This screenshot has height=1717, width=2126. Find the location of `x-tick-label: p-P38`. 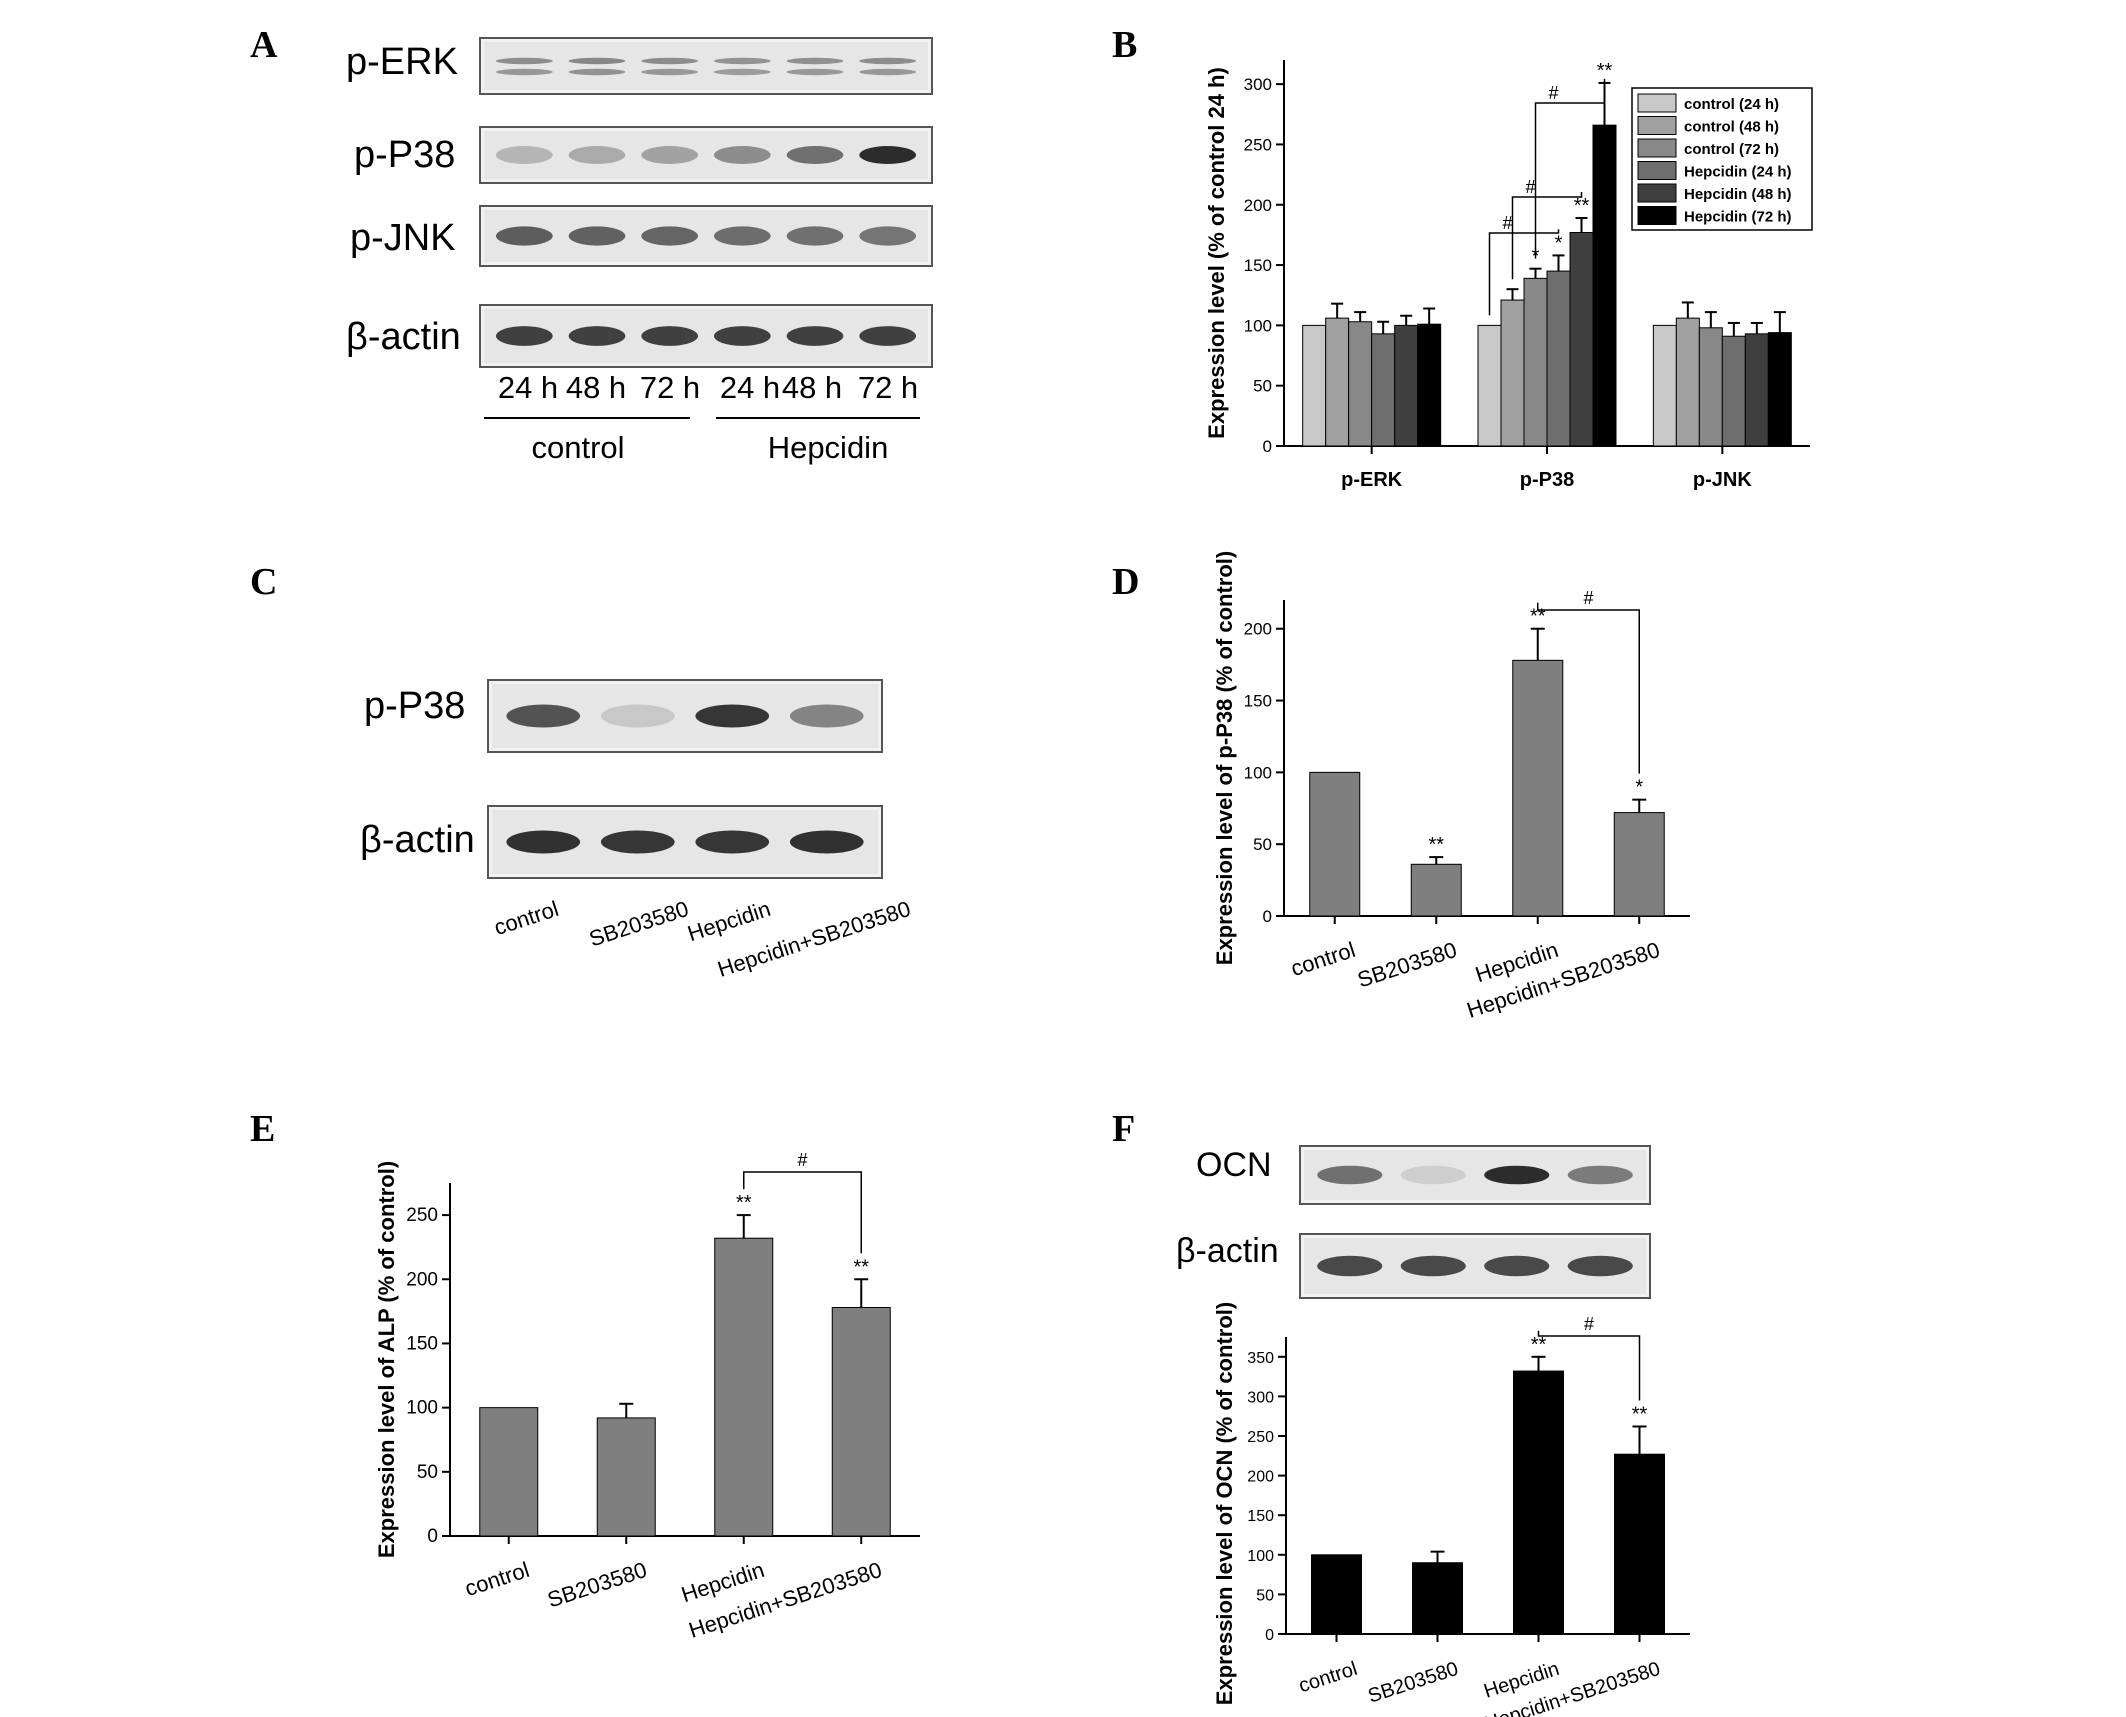

x-tick-label: p-P38 is located at coordinates (1547, 480).